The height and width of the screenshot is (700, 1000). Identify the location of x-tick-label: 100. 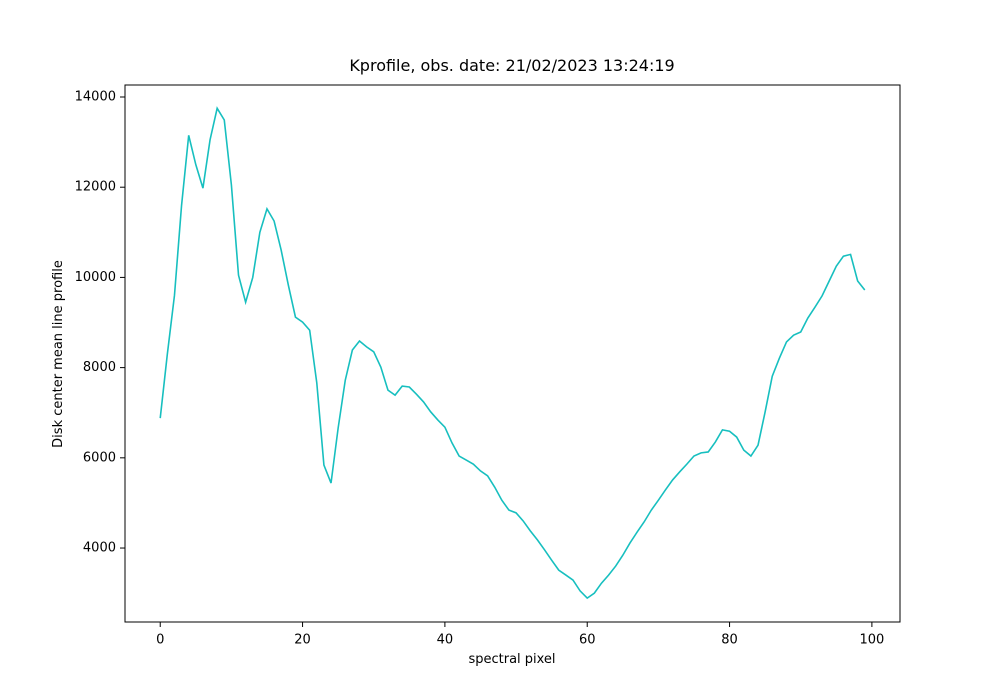
(871, 640).